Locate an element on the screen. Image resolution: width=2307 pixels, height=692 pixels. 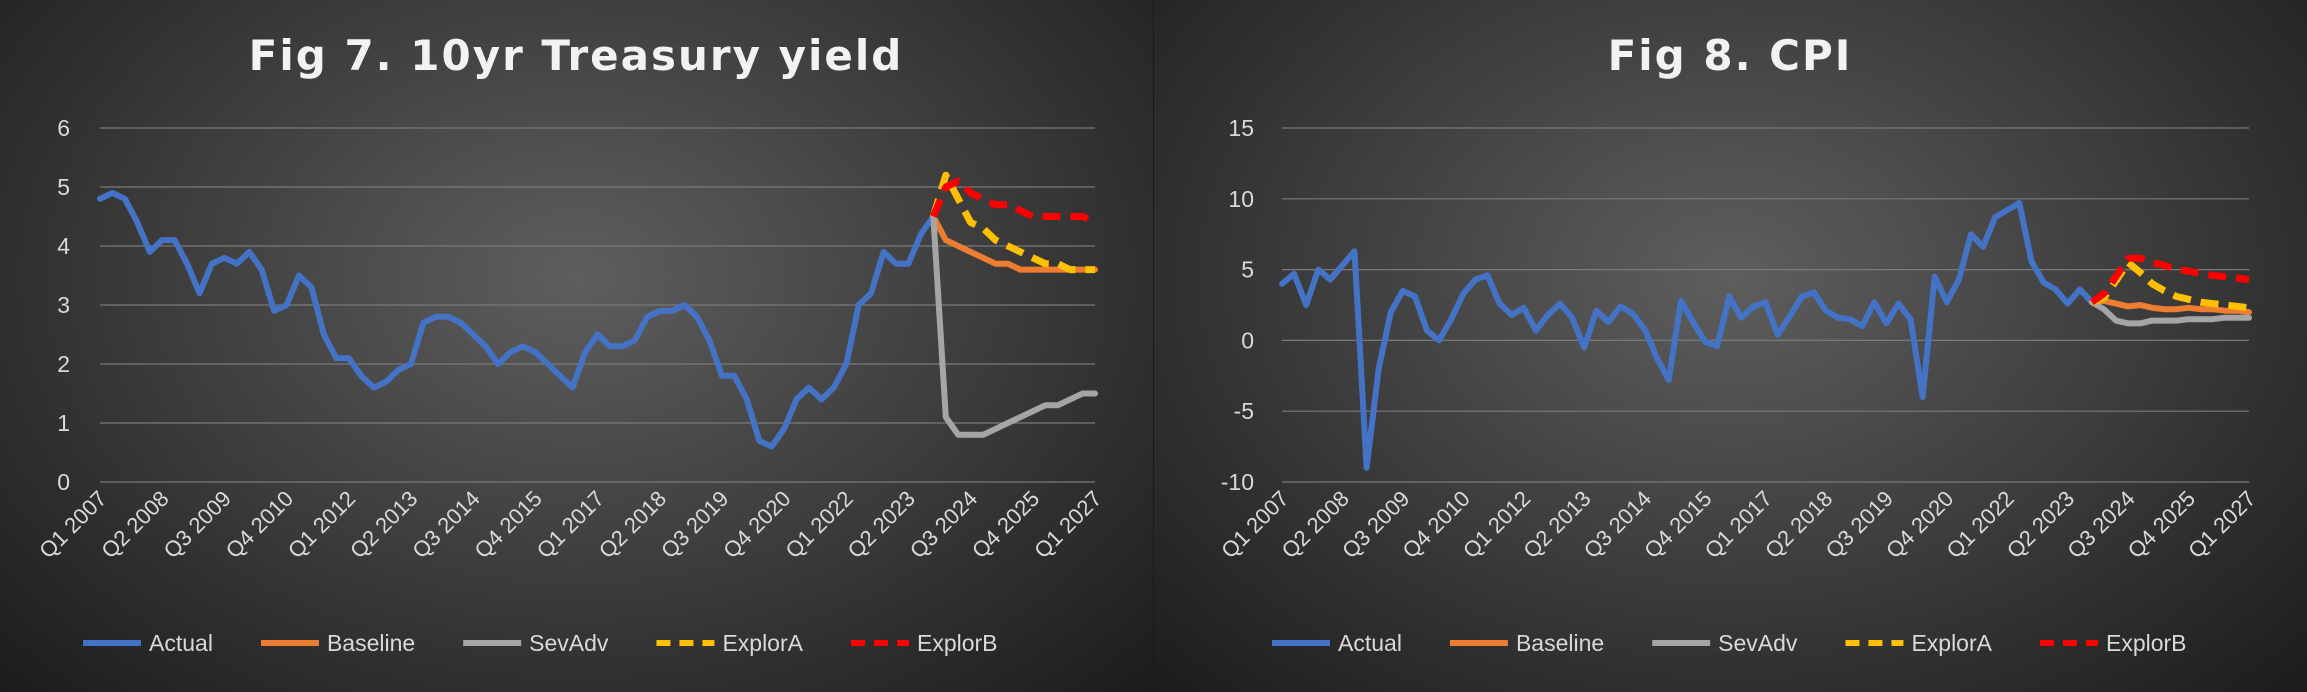
chart2-legend-item-sevadv: SevAdv is located at coordinates (1725, 643).